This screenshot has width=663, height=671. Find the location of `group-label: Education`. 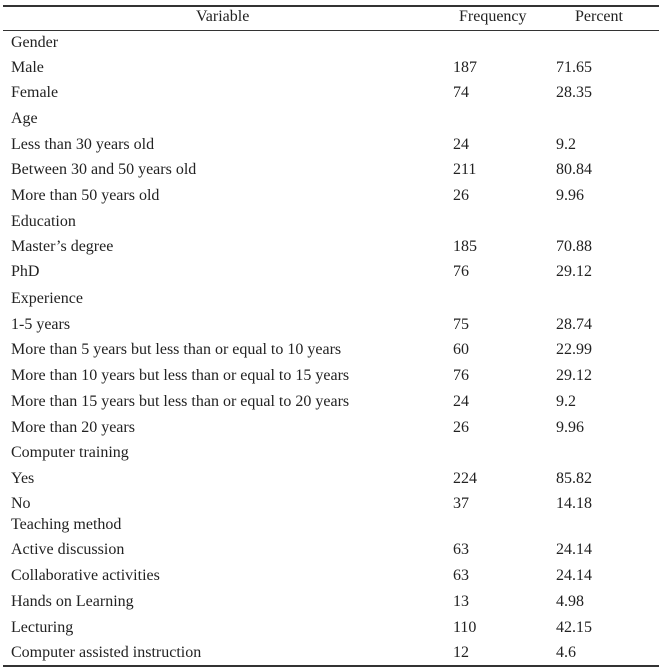

group-label: Education is located at coordinates (43, 221).